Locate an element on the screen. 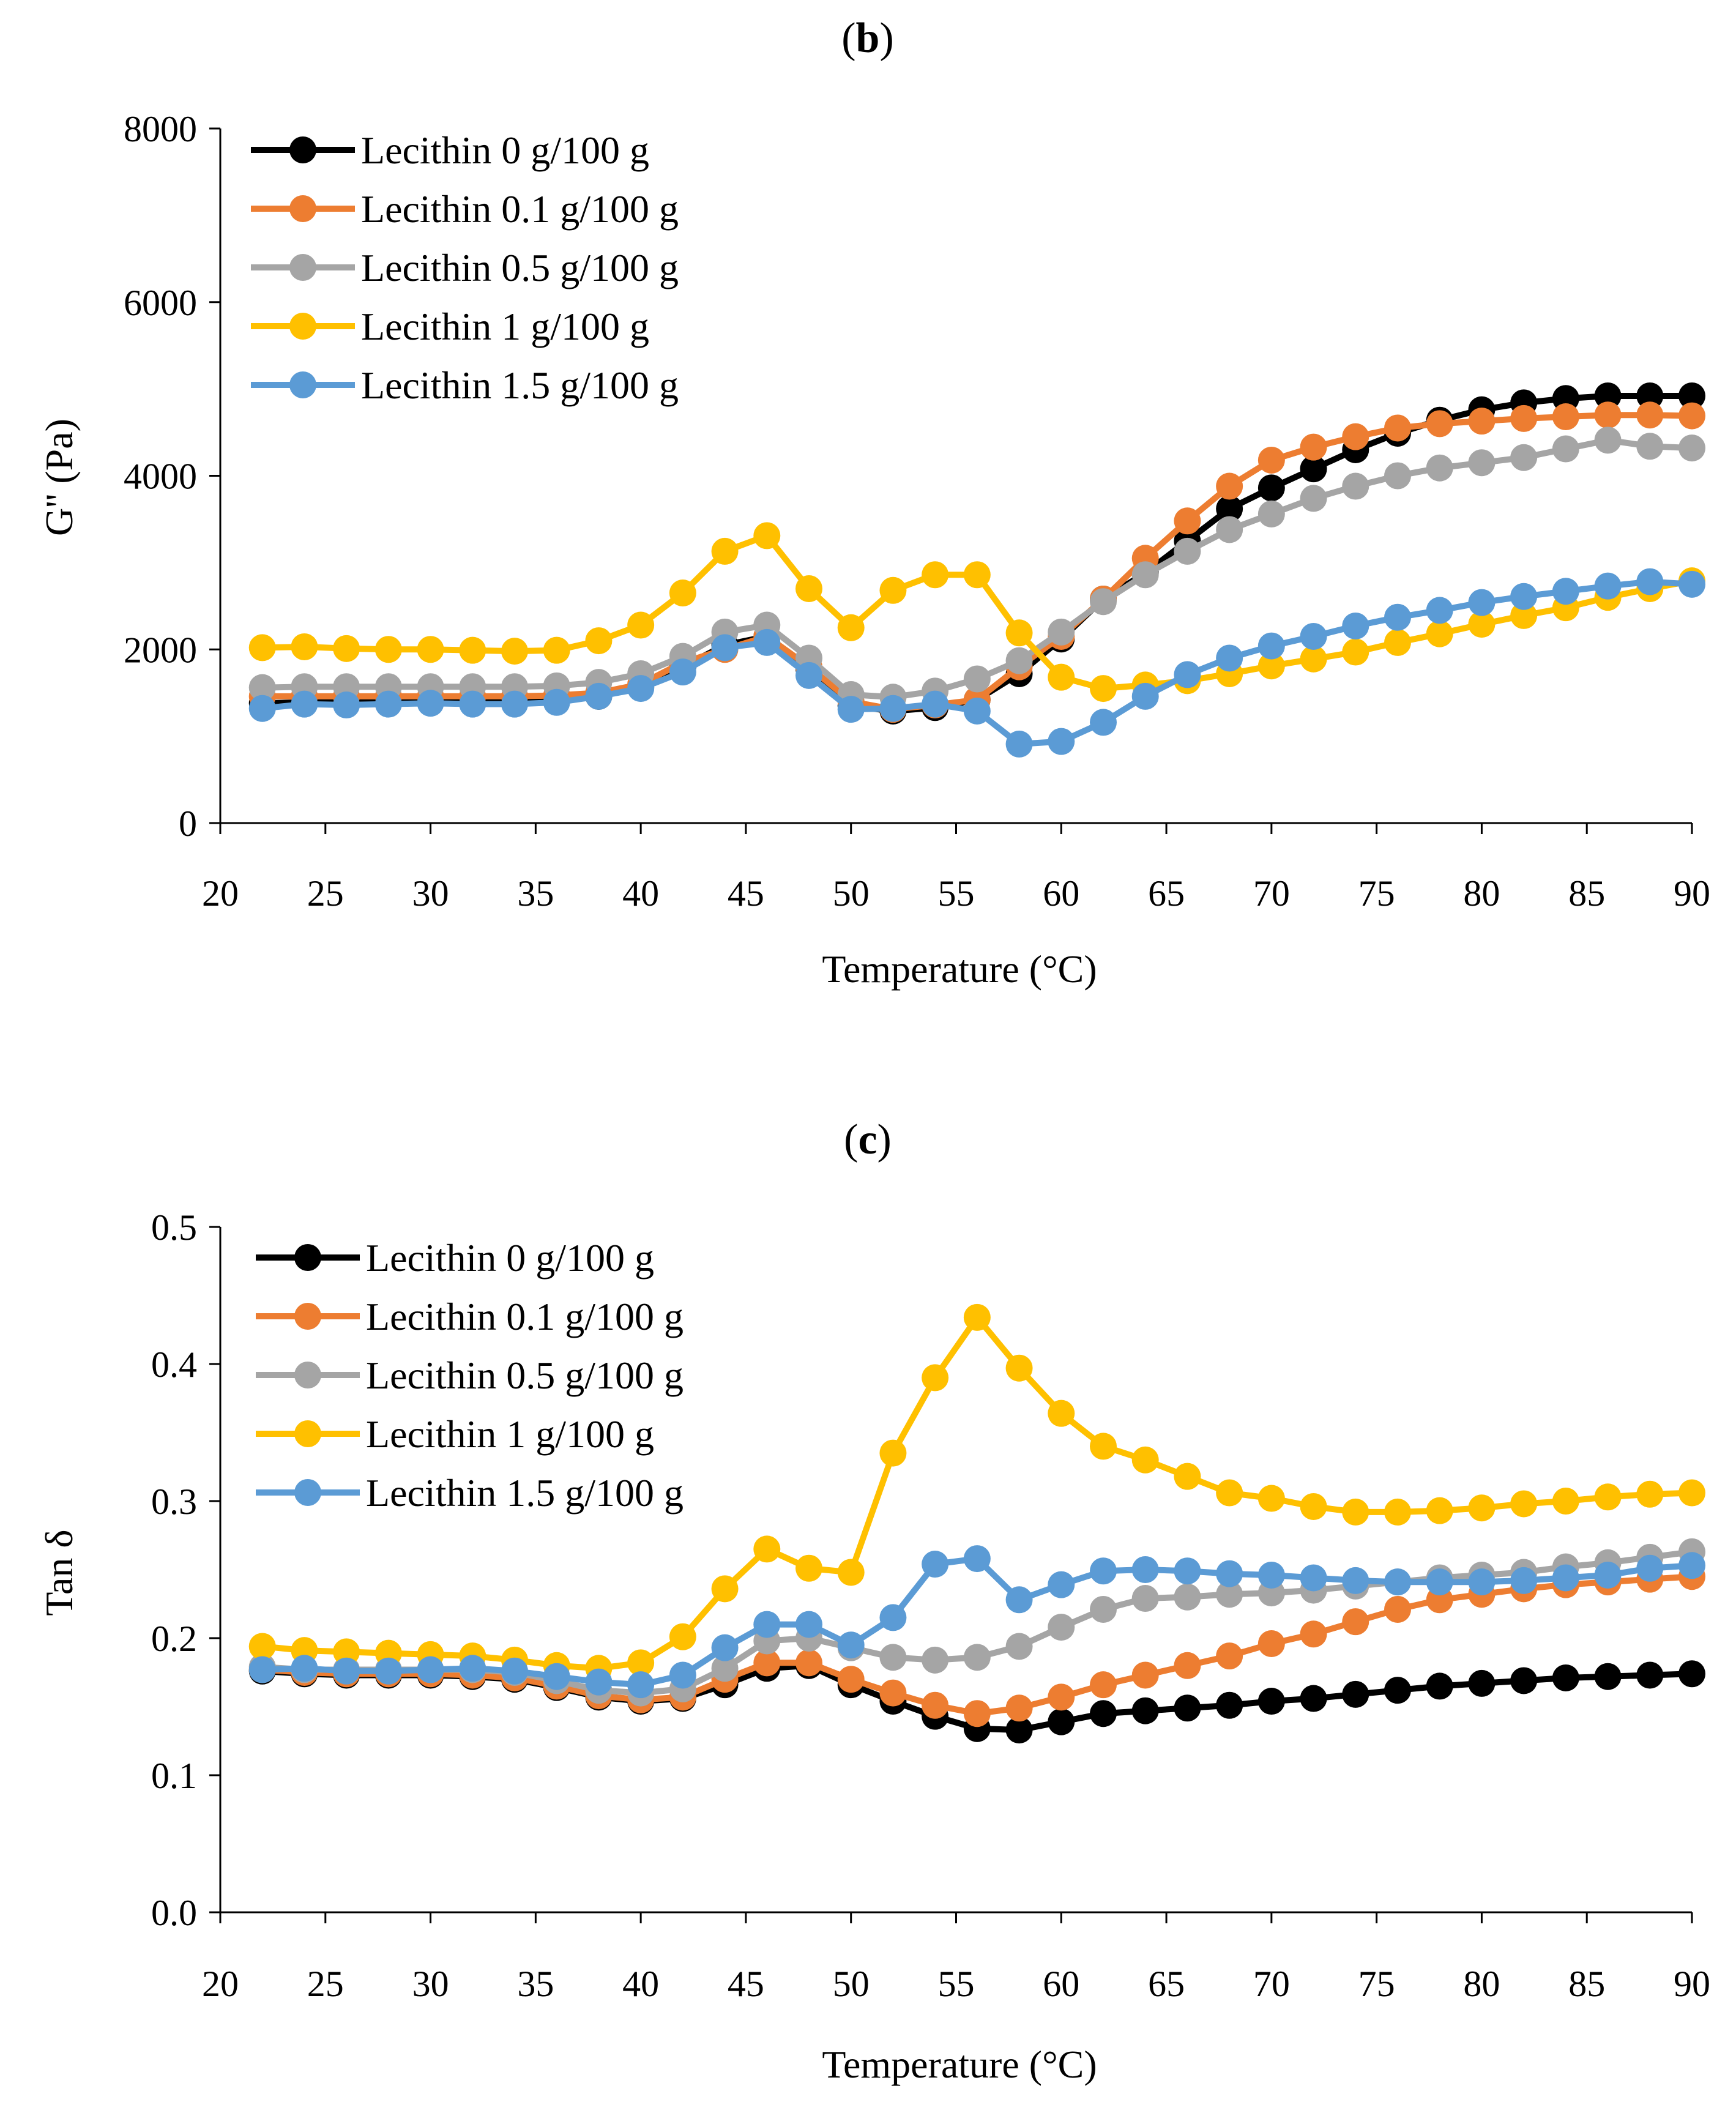  panel-label-b: (b) is located at coordinates (867, 38).